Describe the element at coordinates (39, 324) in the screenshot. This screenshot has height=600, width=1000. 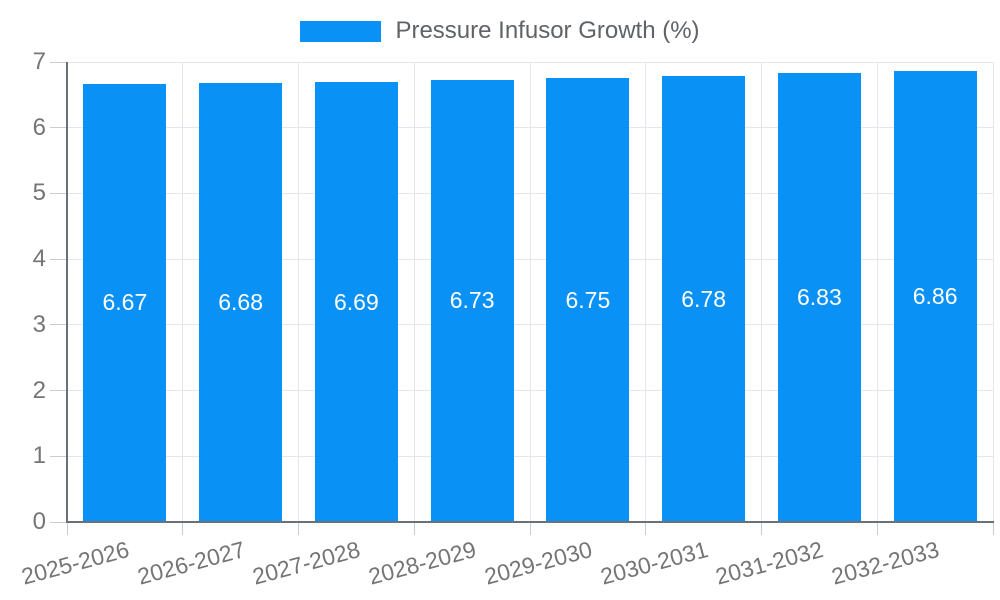
I see `y-axis-label: 3` at that location.